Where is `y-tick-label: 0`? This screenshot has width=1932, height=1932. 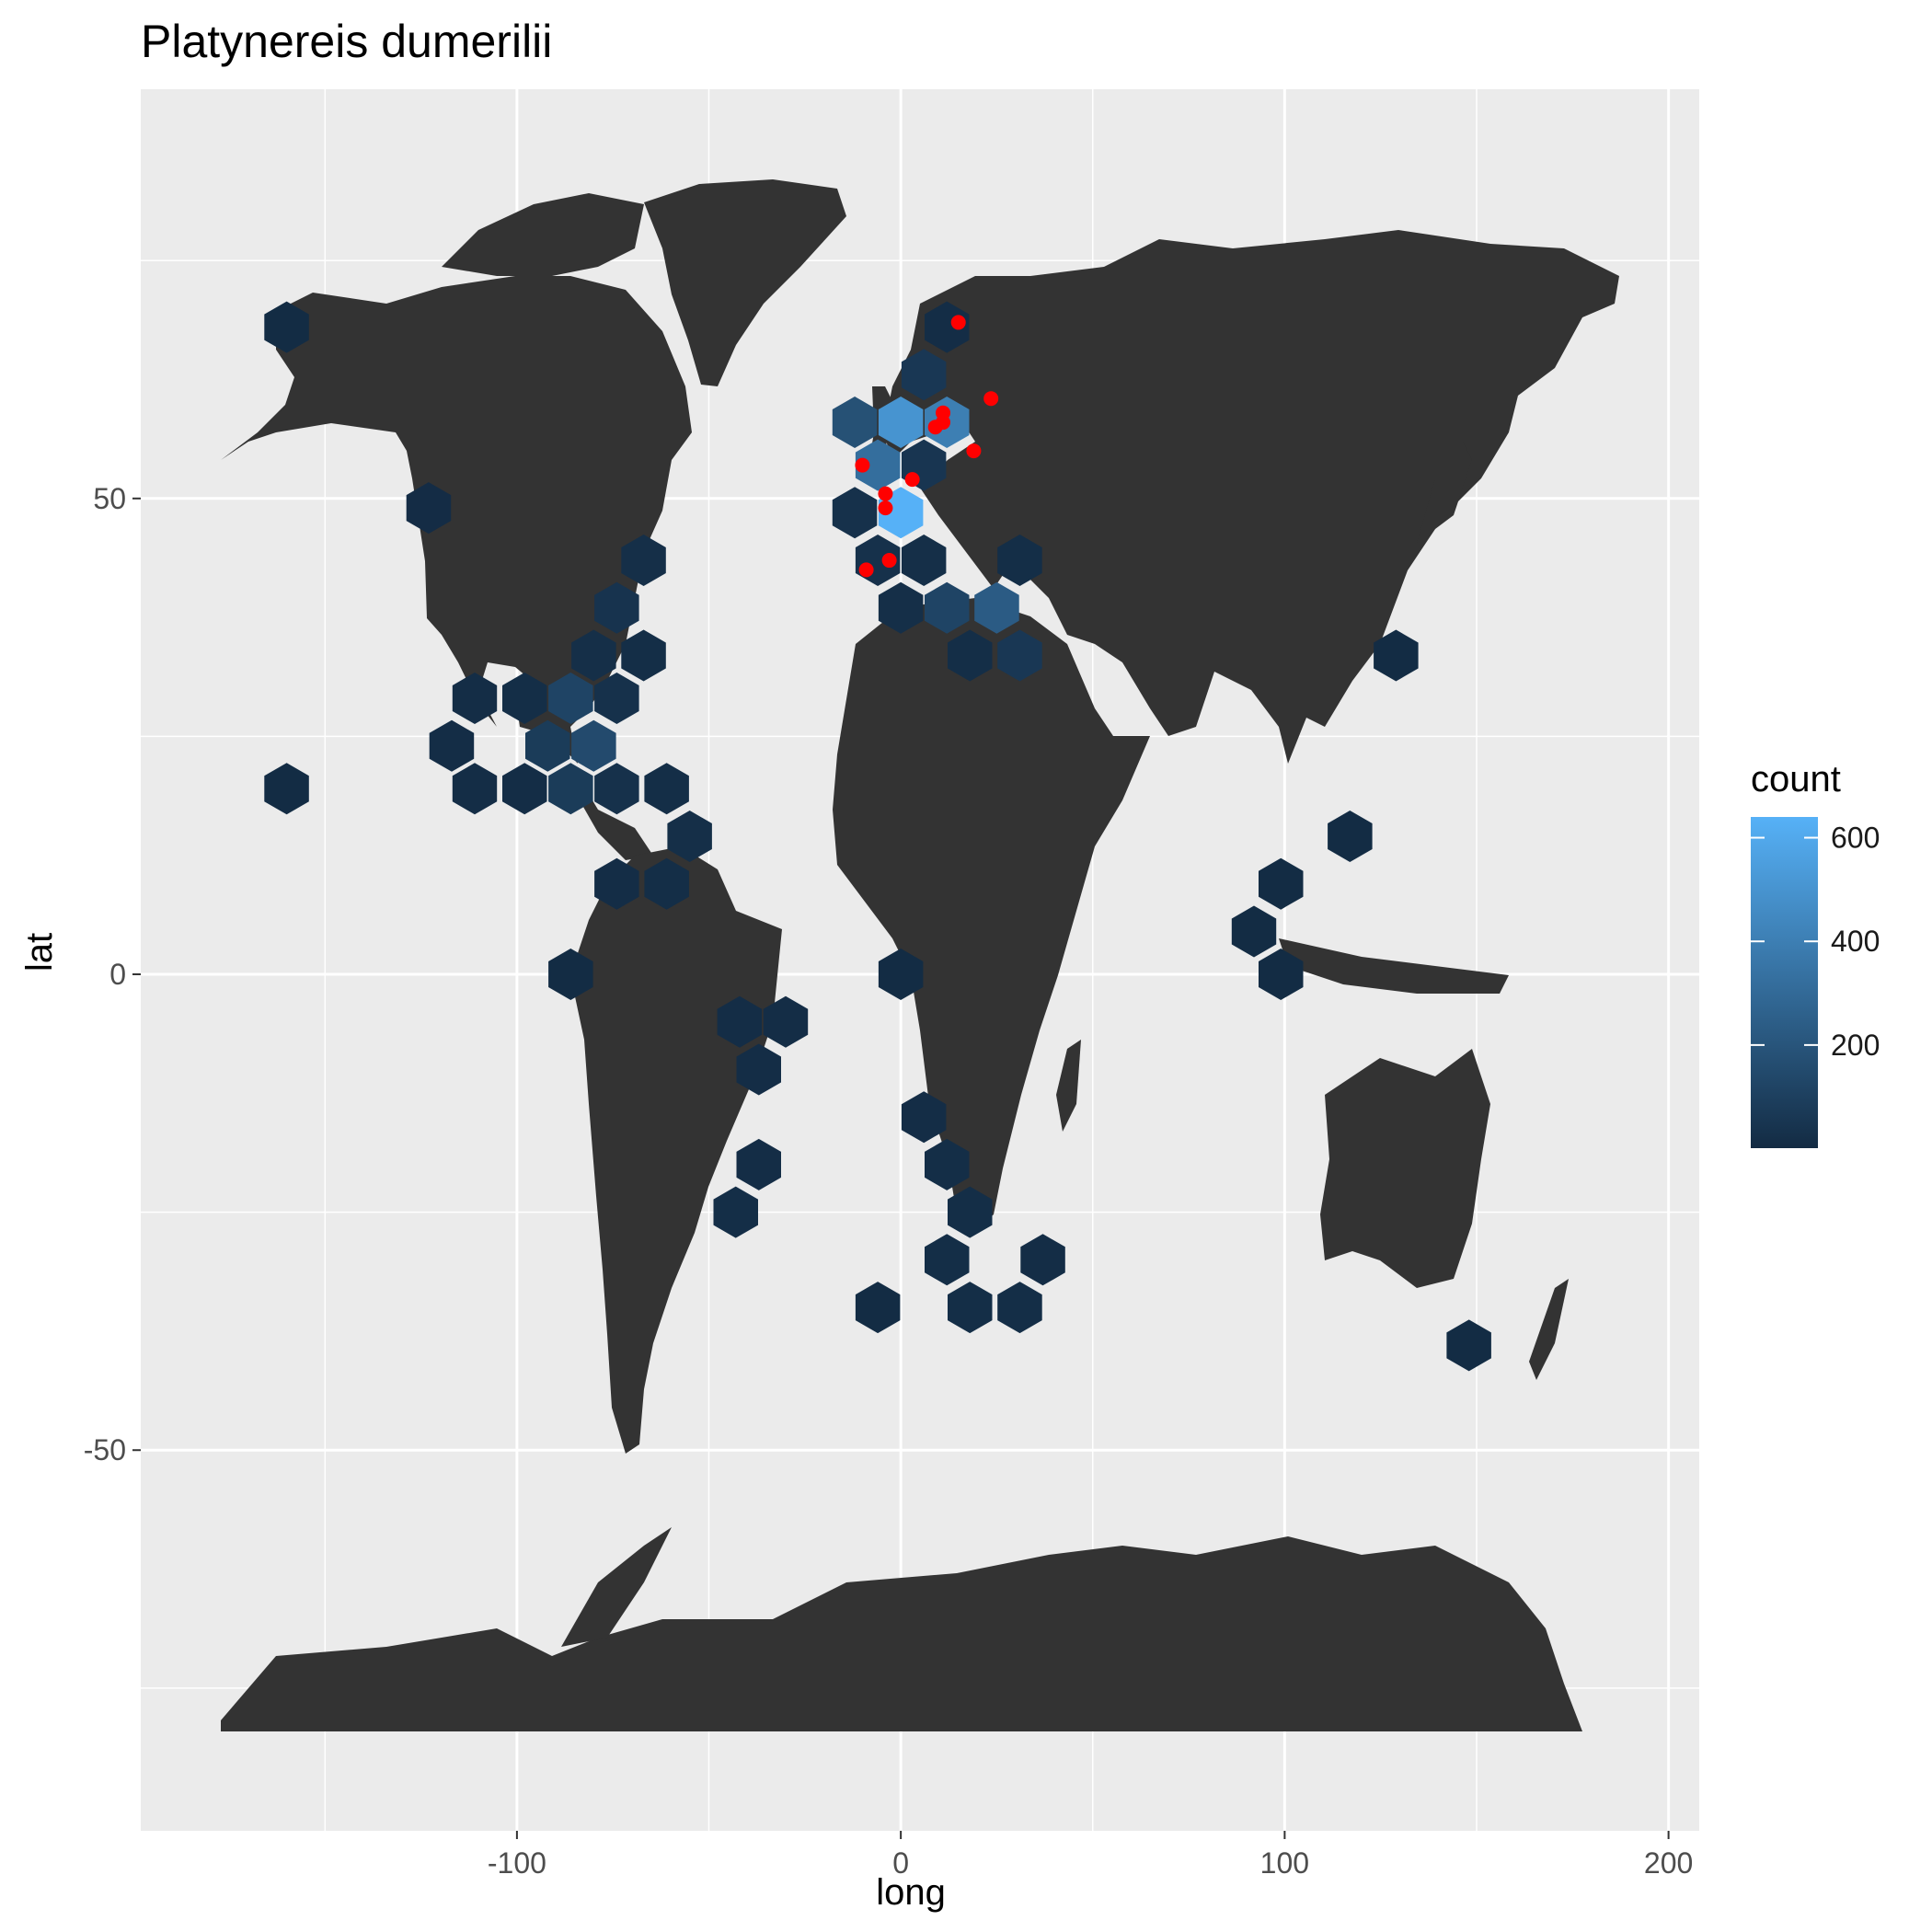
y-tick-label: 0 is located at coordinates (117, 974).